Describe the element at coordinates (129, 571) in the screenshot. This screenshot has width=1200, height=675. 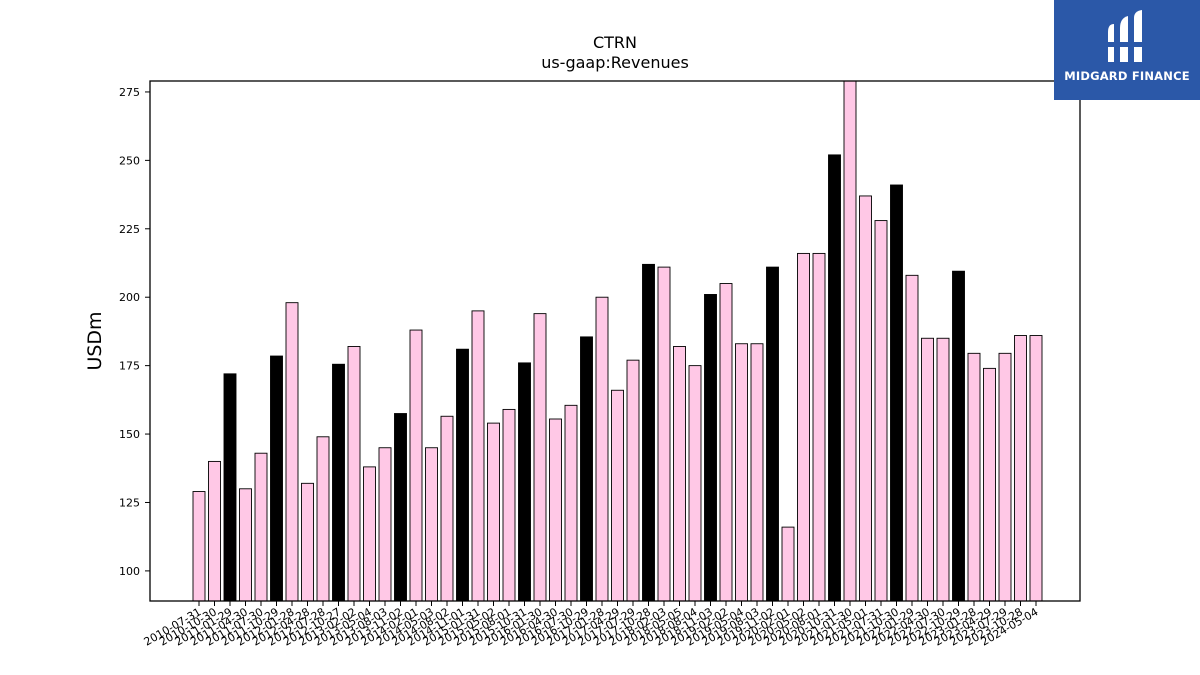
I see `y-tick-label: 100` at that location.